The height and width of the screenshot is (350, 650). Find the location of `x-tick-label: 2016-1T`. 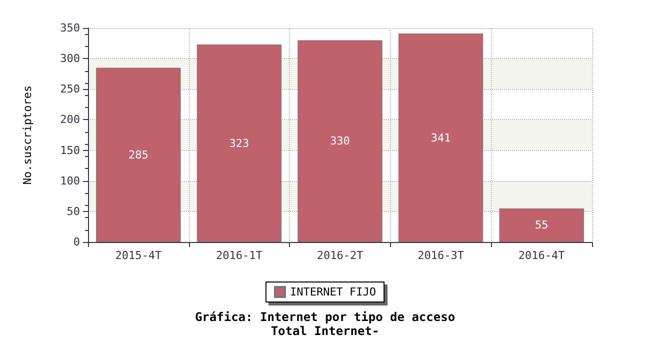

x-tick-label: 2016-1T is located at coordinates (239, 255).